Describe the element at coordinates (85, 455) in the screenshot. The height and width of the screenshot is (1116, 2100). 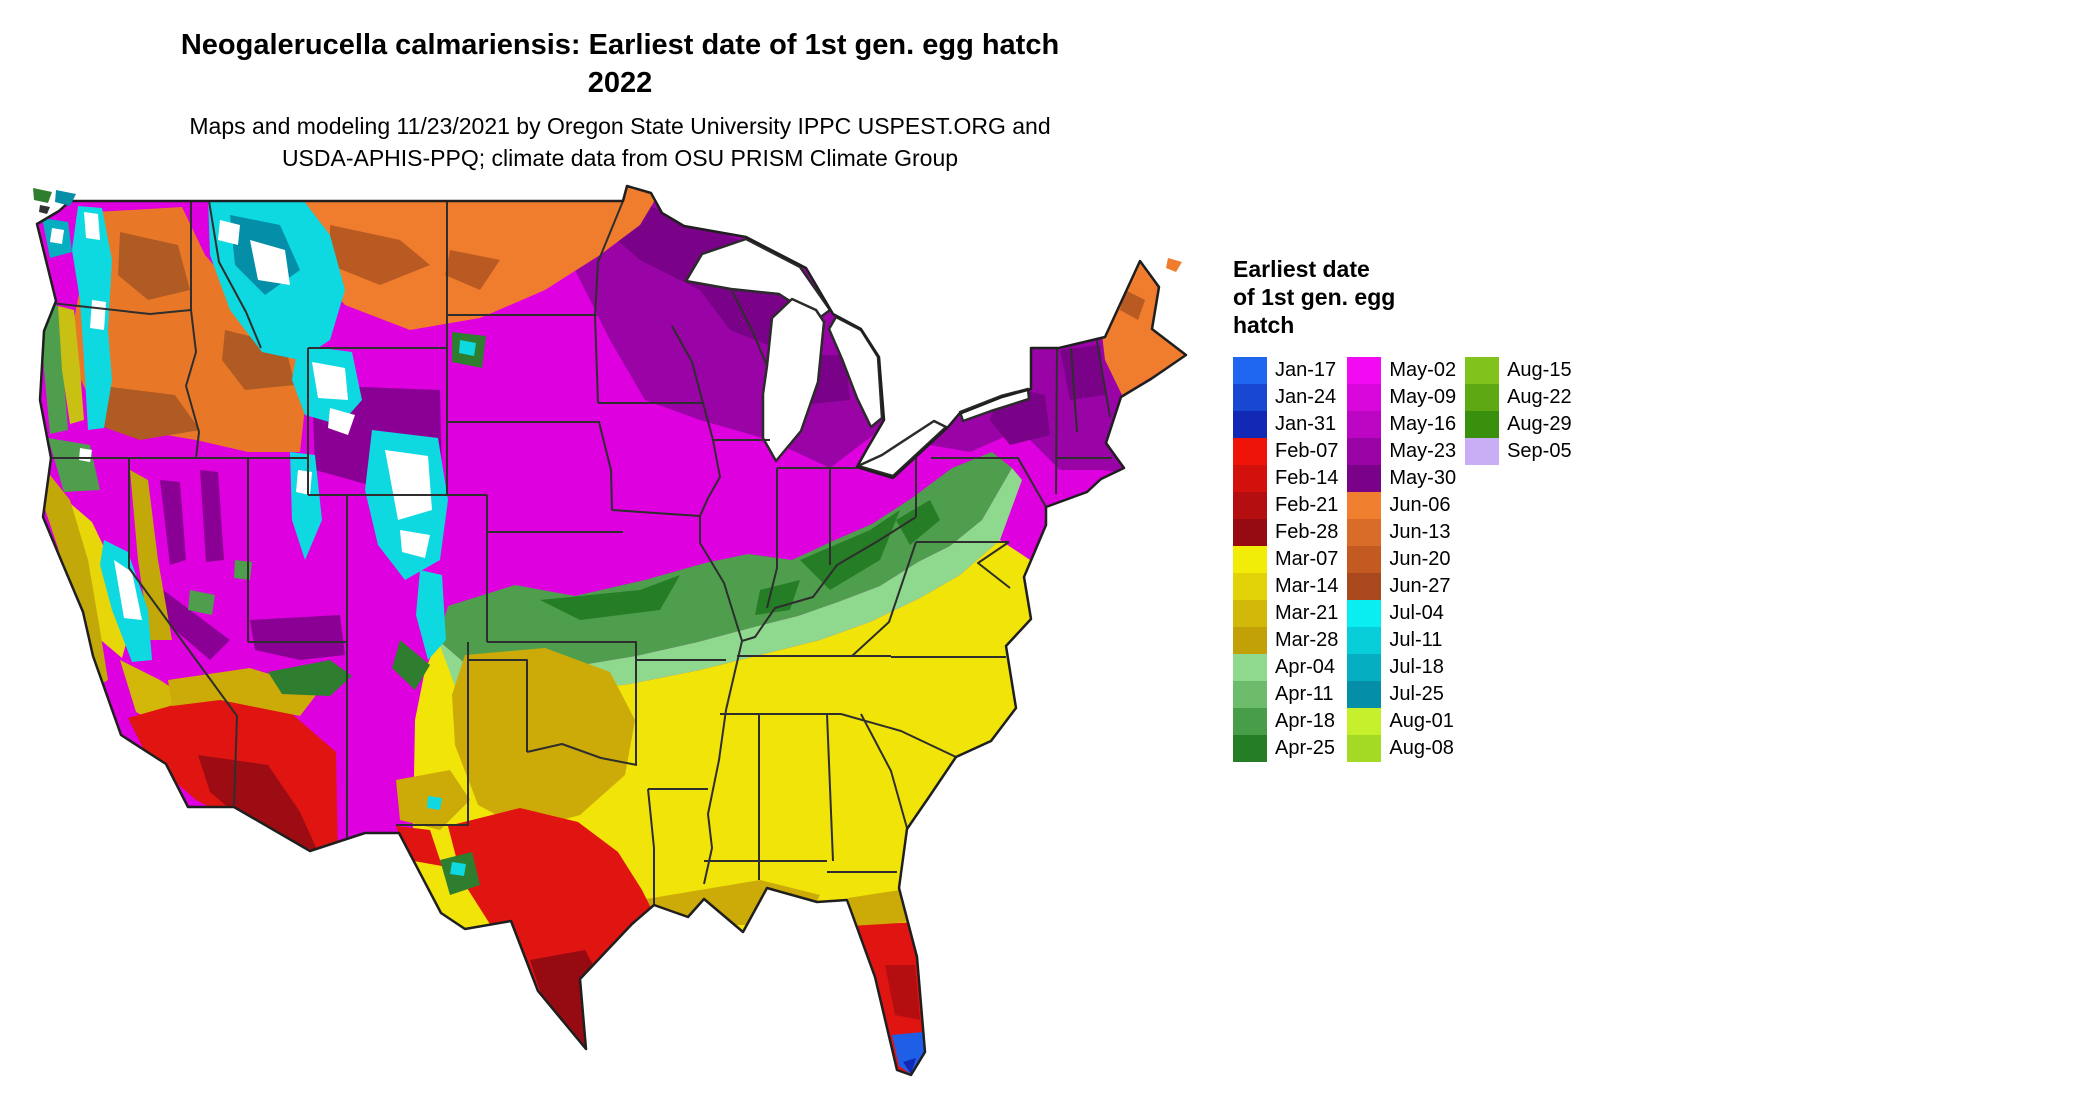
I see `zone-white-shasta` at that location.